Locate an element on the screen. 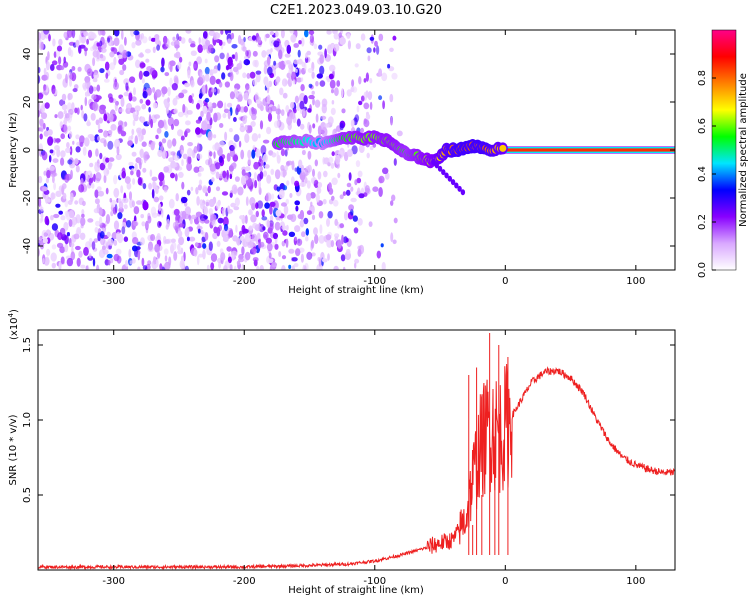 The image size is (750, 600). y-tick-label: 0.5 is located at coordinates (27, 495).